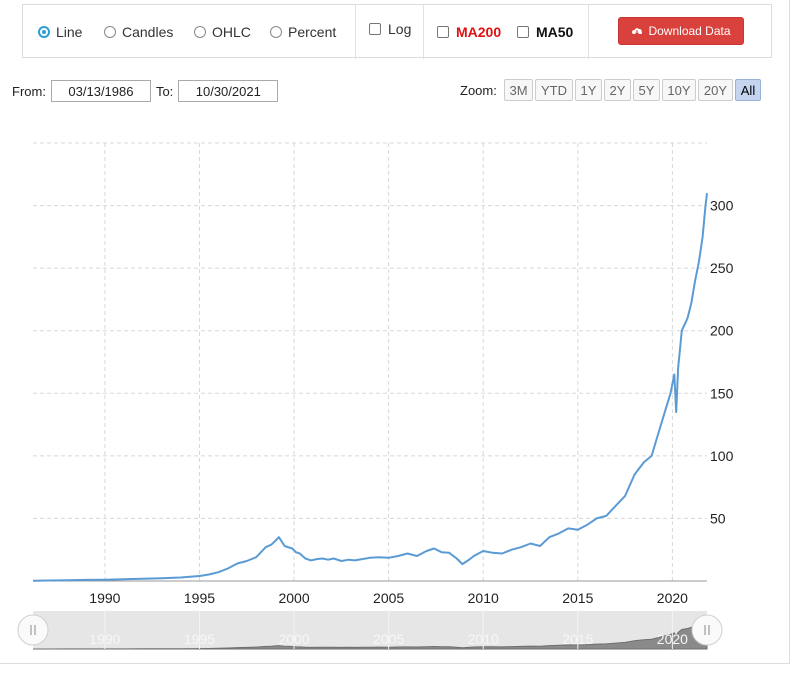 Image resolution: width=794 pixels, height=684 pixels. I want to click on x-tick-label: 2005, so click(388, 598).